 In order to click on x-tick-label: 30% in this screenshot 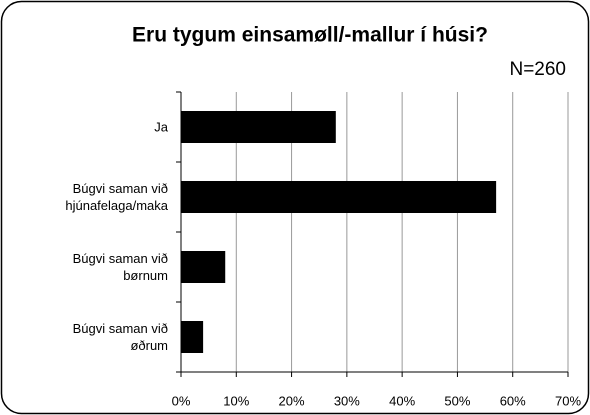, I will do `click(347, 400)`.